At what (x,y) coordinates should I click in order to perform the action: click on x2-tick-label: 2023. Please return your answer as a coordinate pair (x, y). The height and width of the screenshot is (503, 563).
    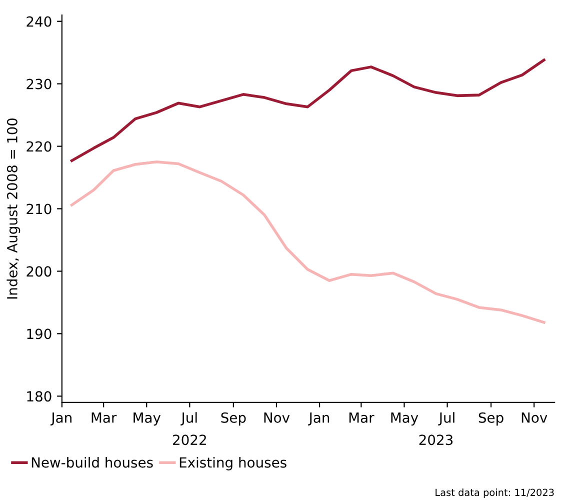
    Looking at the image, I should click on (436, 440).